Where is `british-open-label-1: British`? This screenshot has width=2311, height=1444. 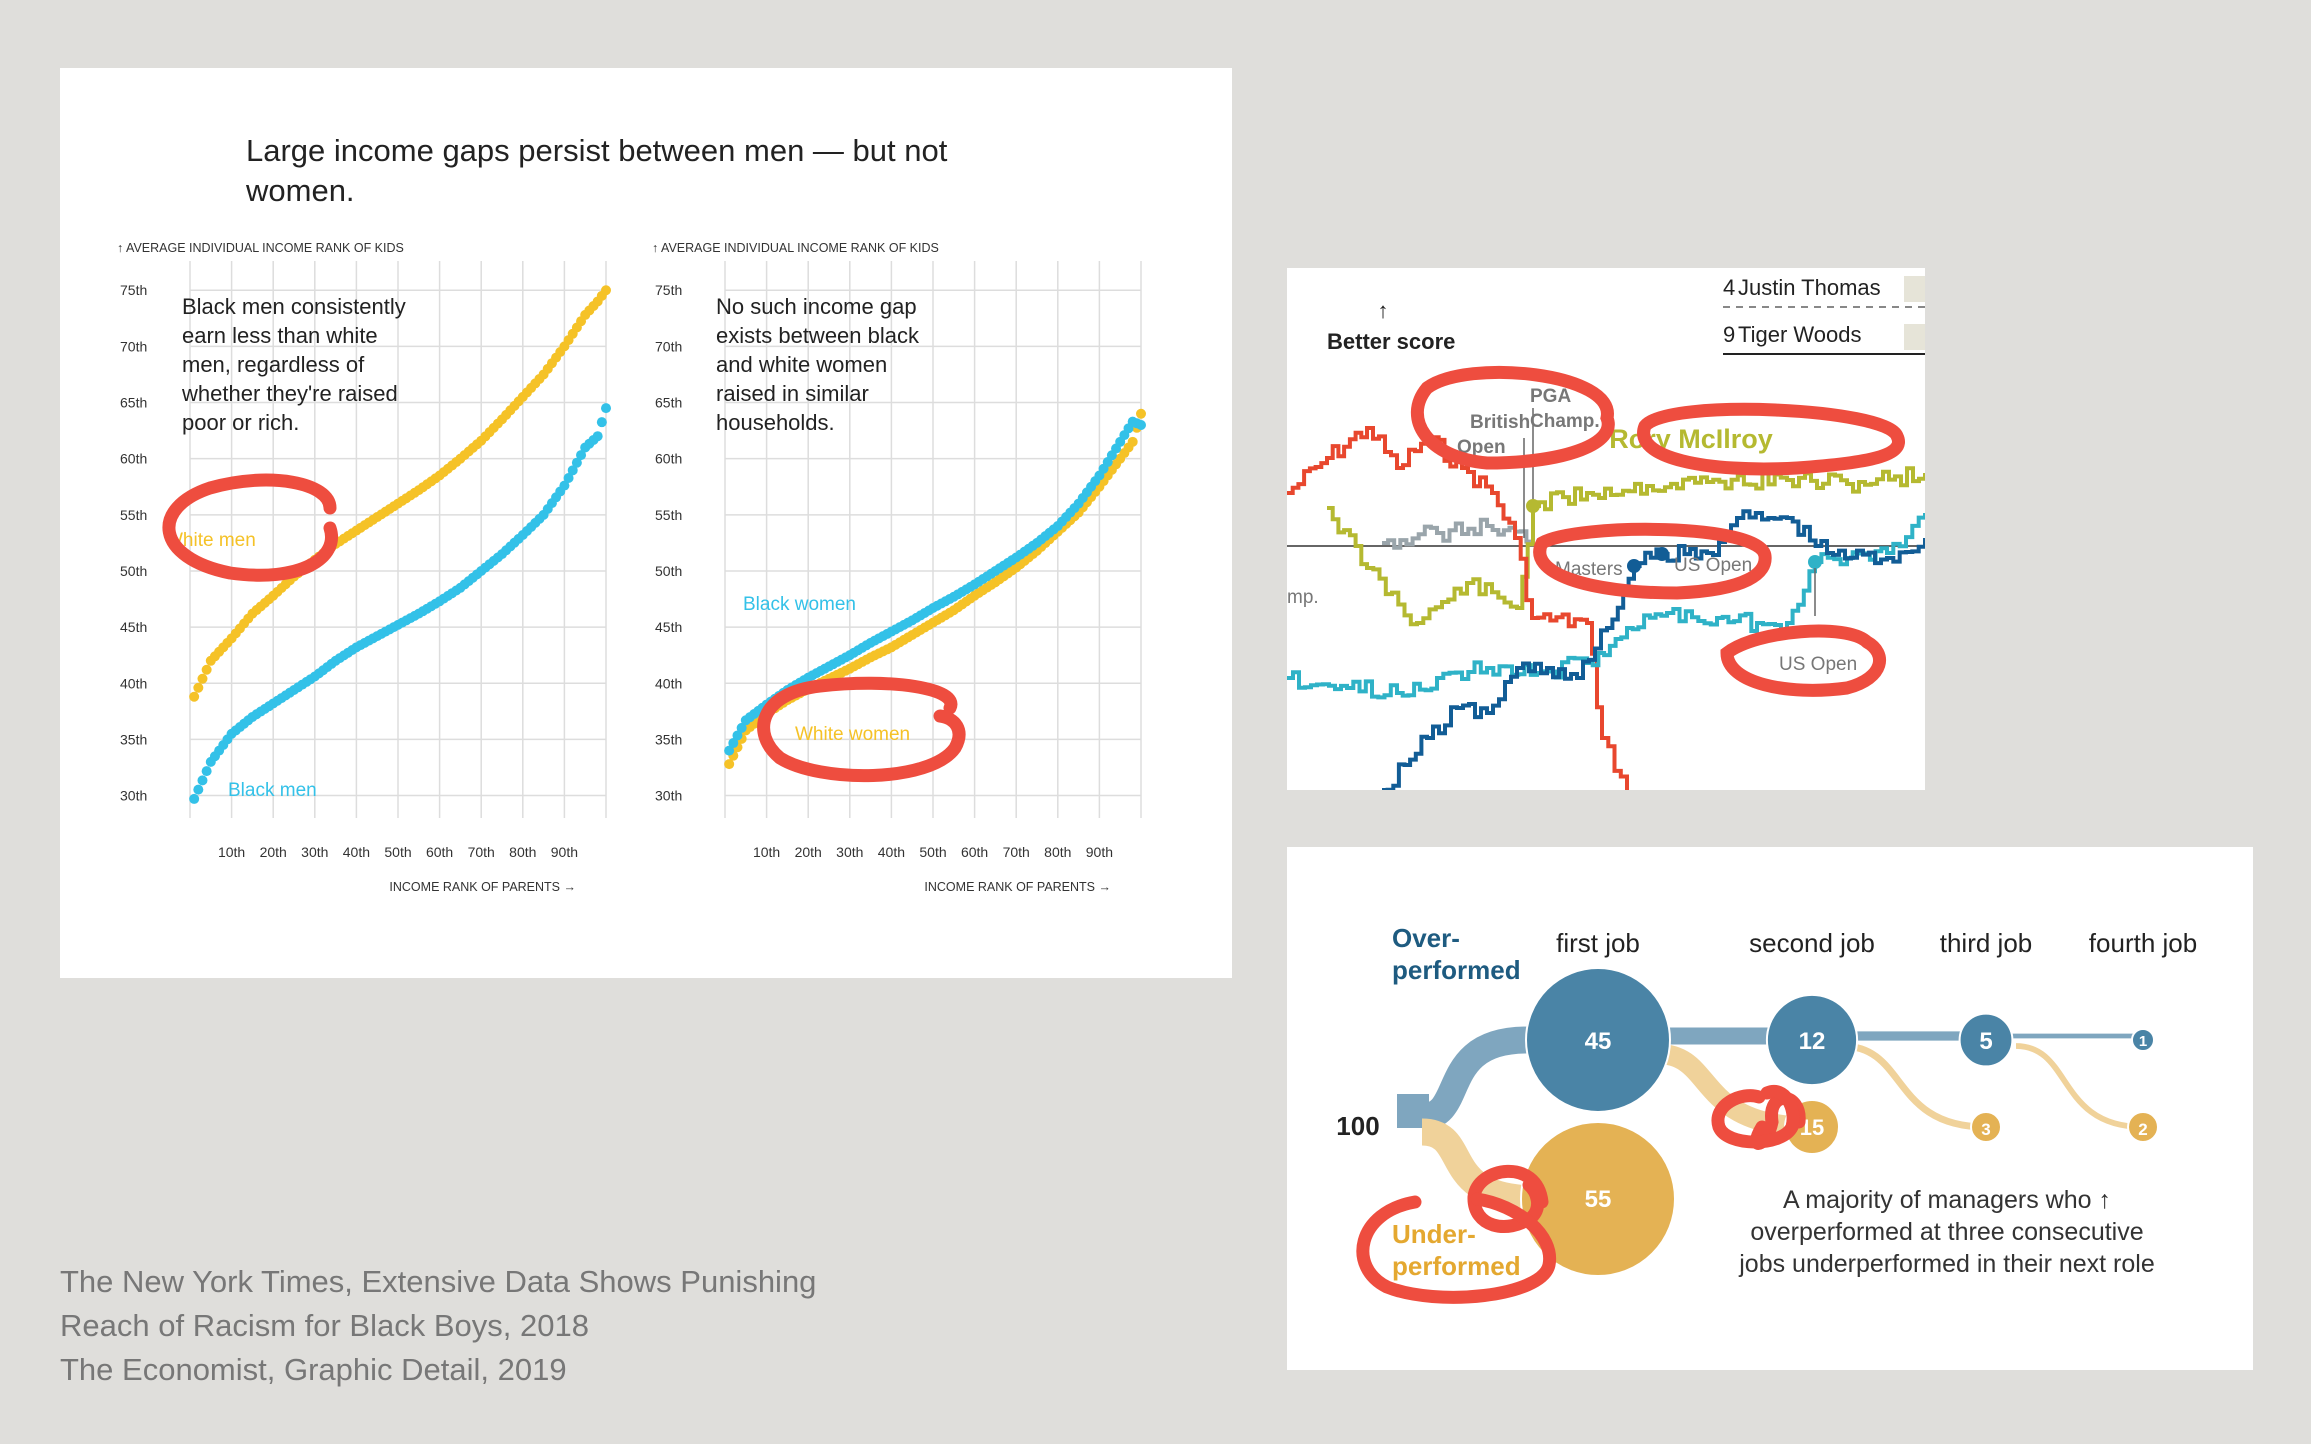
british-open-label-1: British is located at coordinates (1500, 422).